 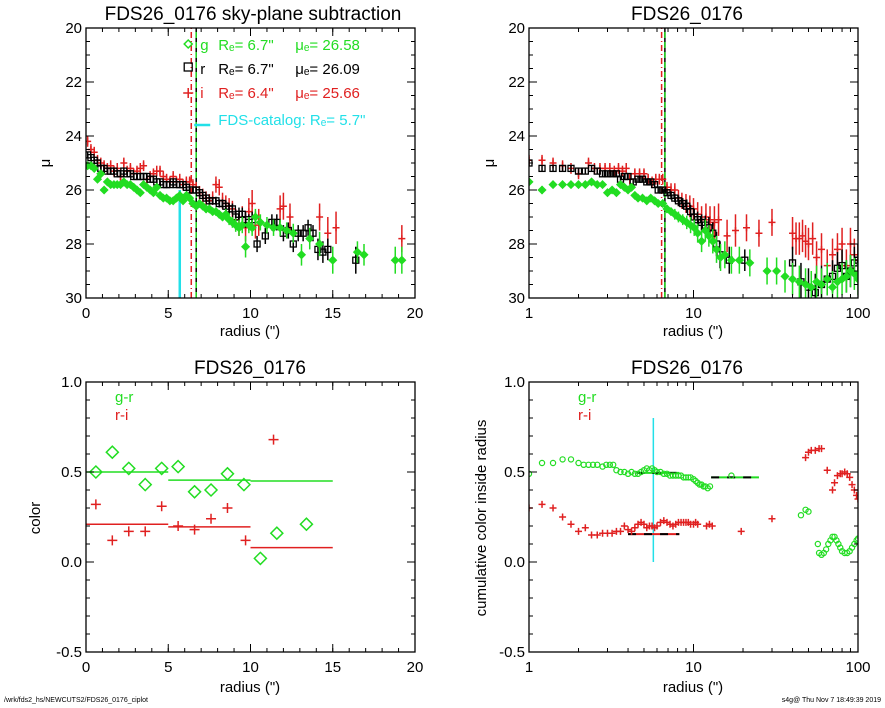 I want to click on panel4-ylabel: cumulative color inside radius, so click(x=481, y=518).